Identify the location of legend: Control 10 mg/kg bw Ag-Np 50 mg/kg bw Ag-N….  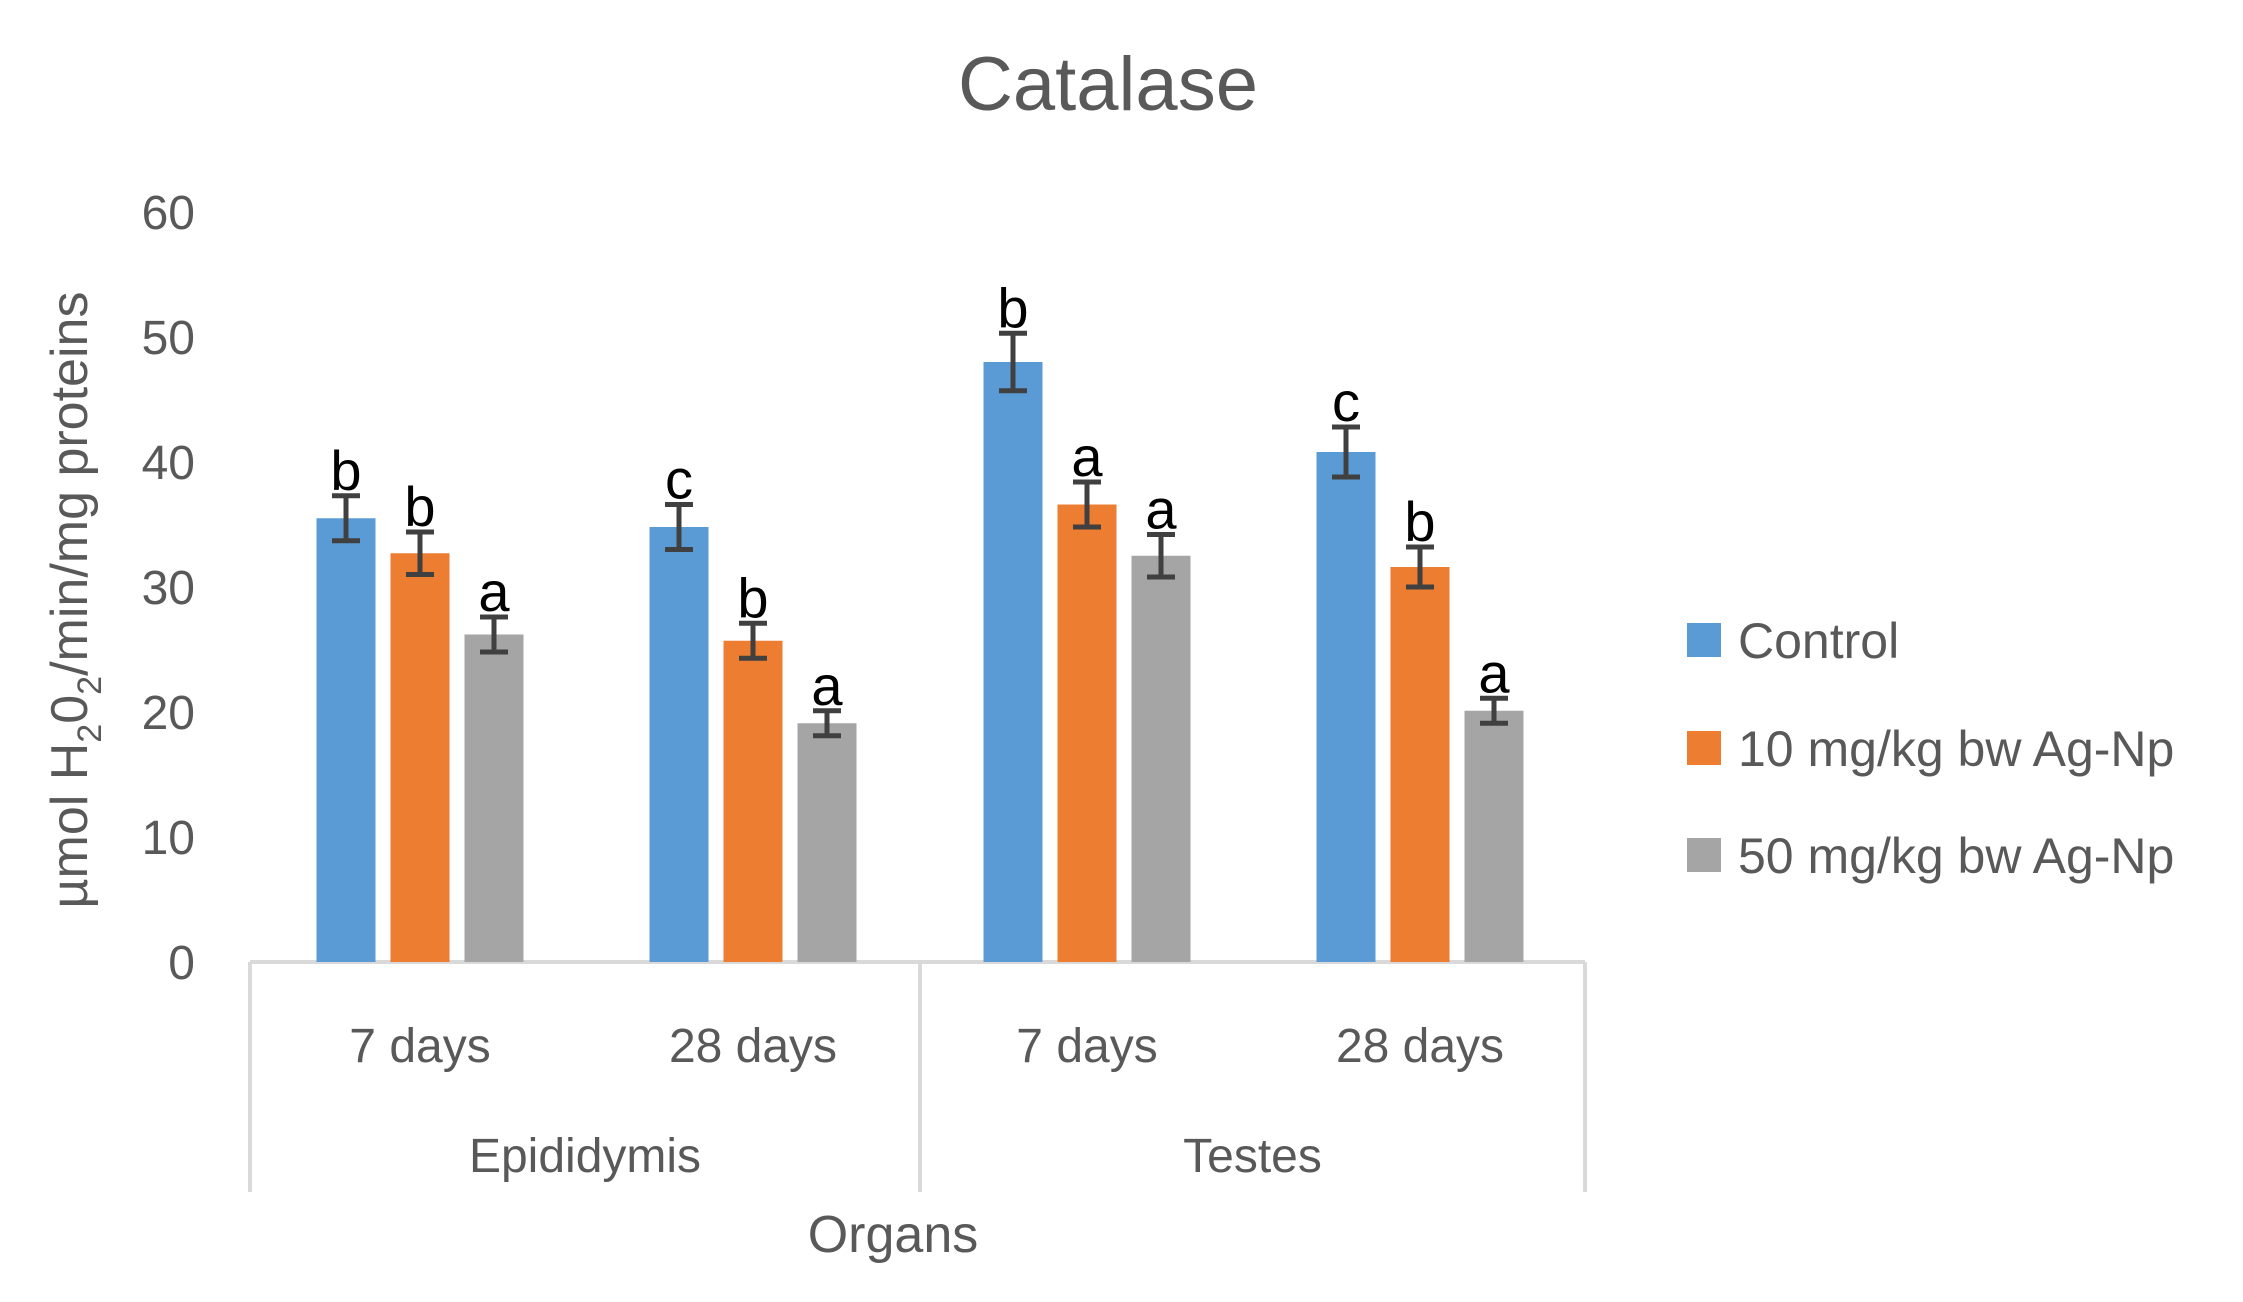
(1930, 748).